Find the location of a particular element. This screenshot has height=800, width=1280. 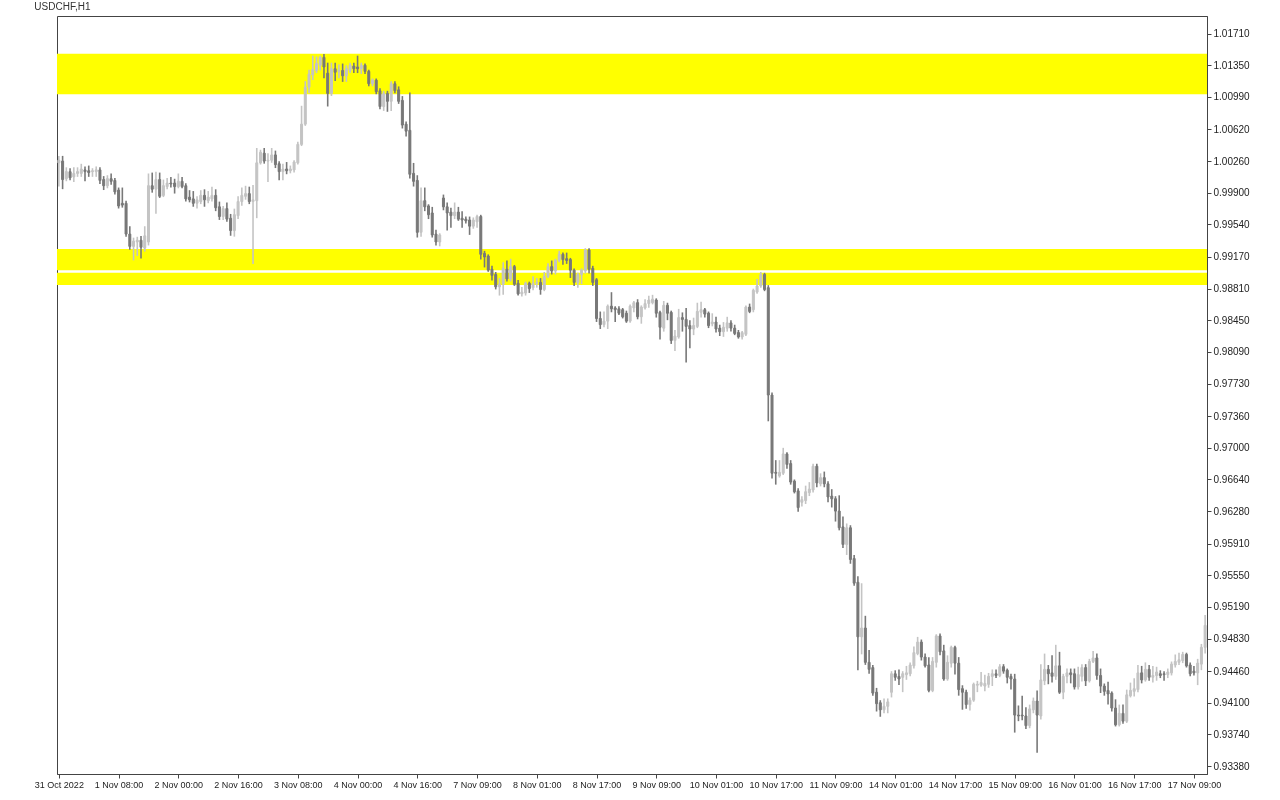

x-tick-label: 16 Nov 01:00 is located at coordinates (1075, 784).